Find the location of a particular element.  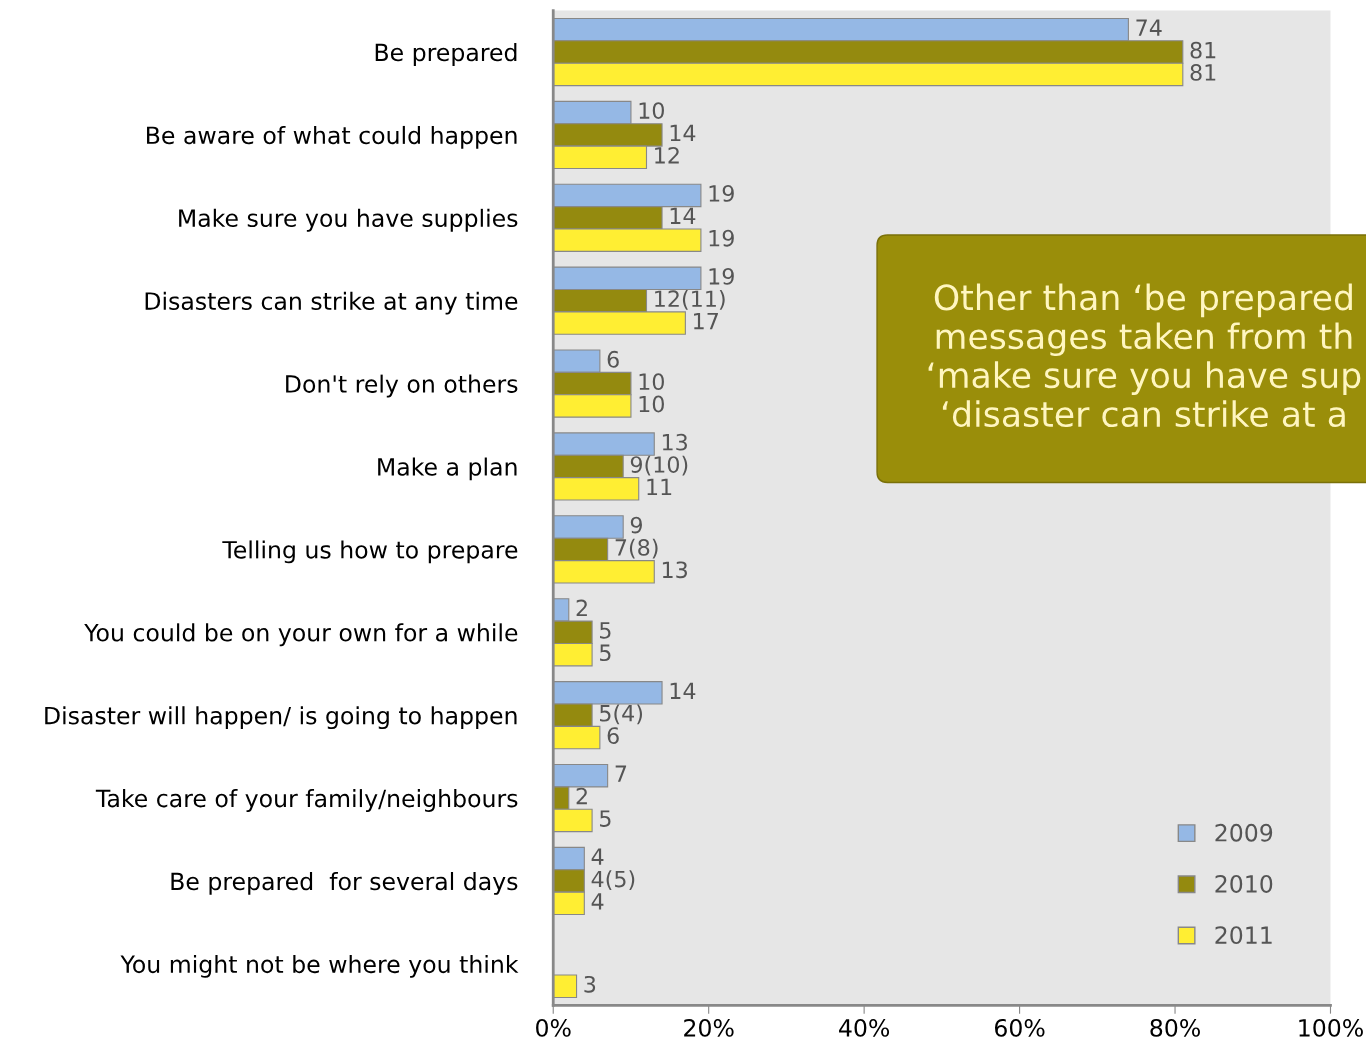

legend-label: 2011 is located at coordinates (1243, 935).